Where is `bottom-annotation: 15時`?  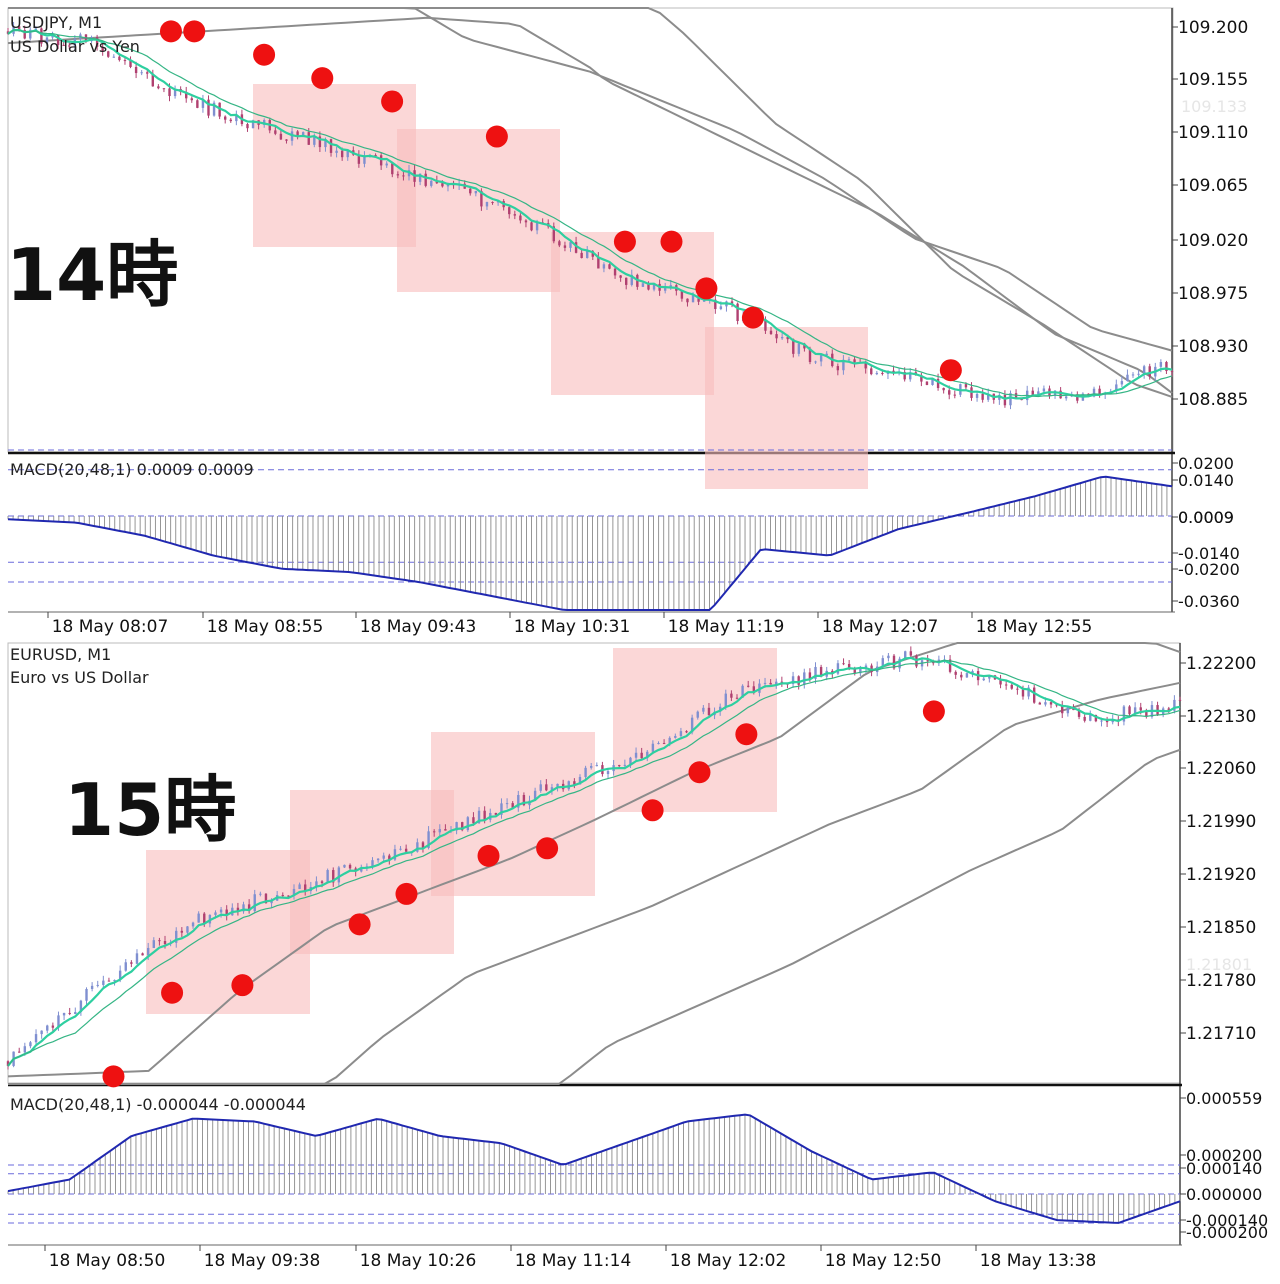
bottom-annotation: 15時 is located at coordinates (150, 810).